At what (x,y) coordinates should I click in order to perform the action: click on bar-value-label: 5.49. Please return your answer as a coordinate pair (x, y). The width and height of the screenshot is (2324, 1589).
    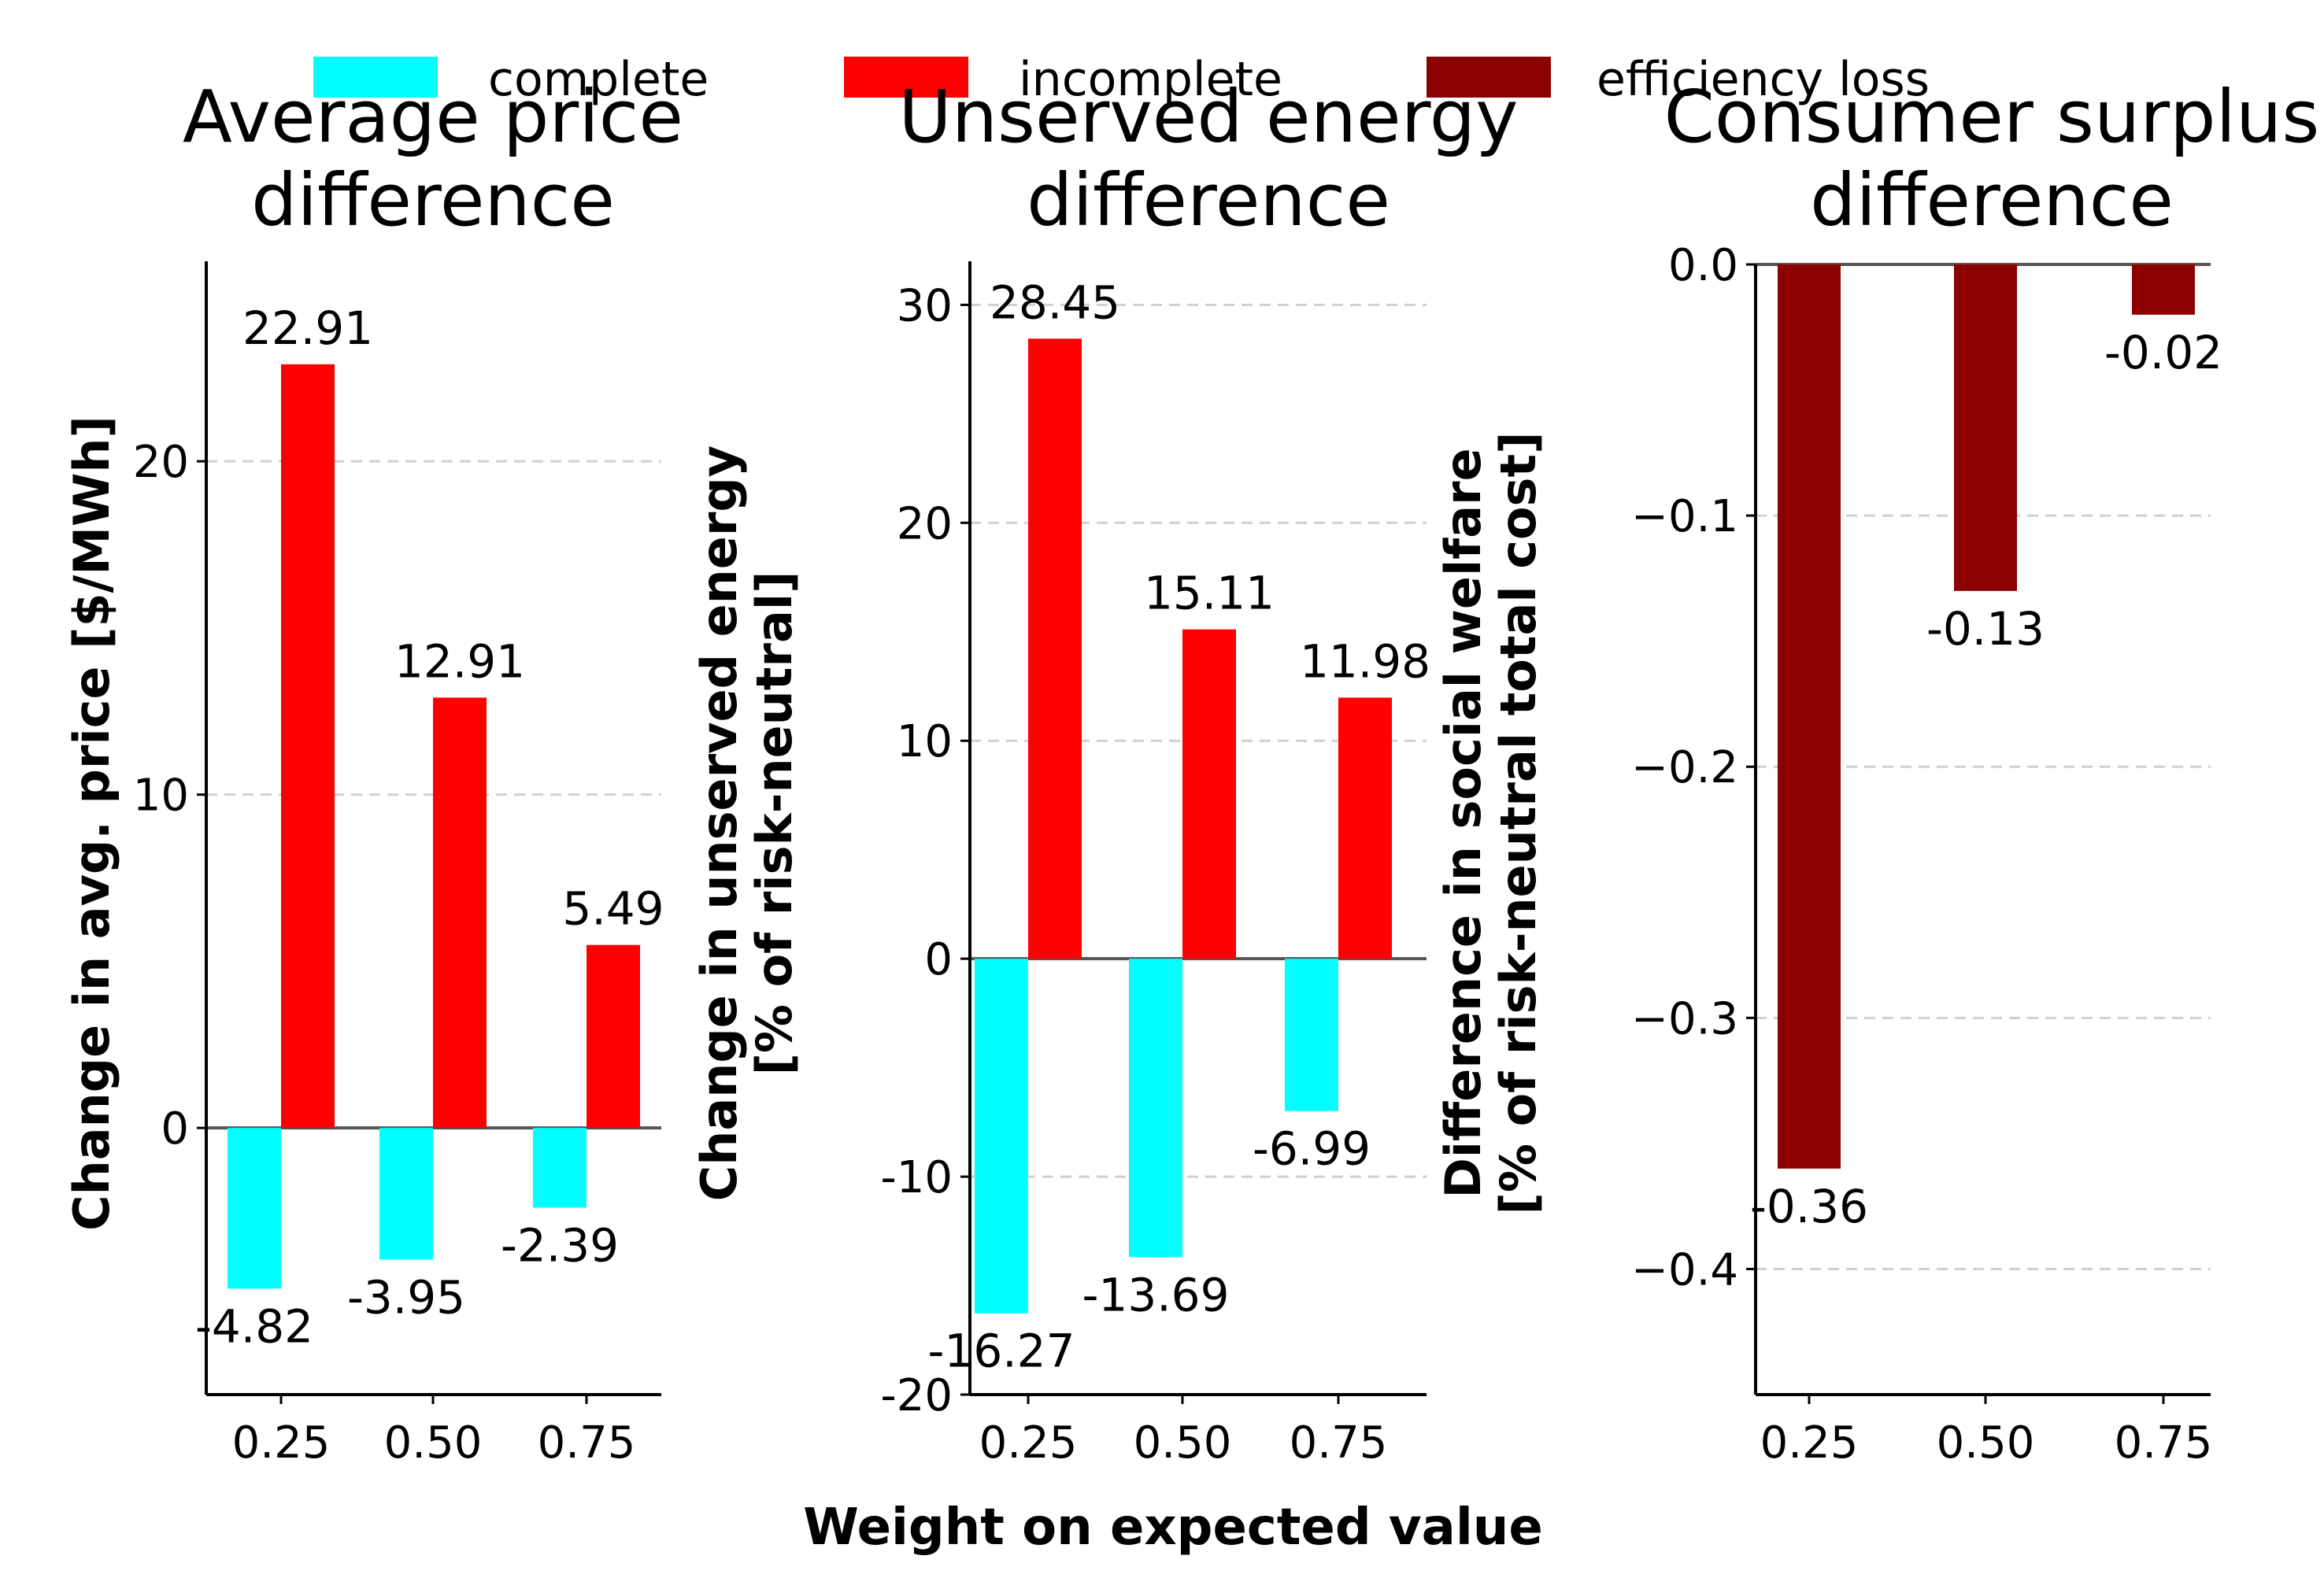
    Looking at the image, I should click on (613, 909).